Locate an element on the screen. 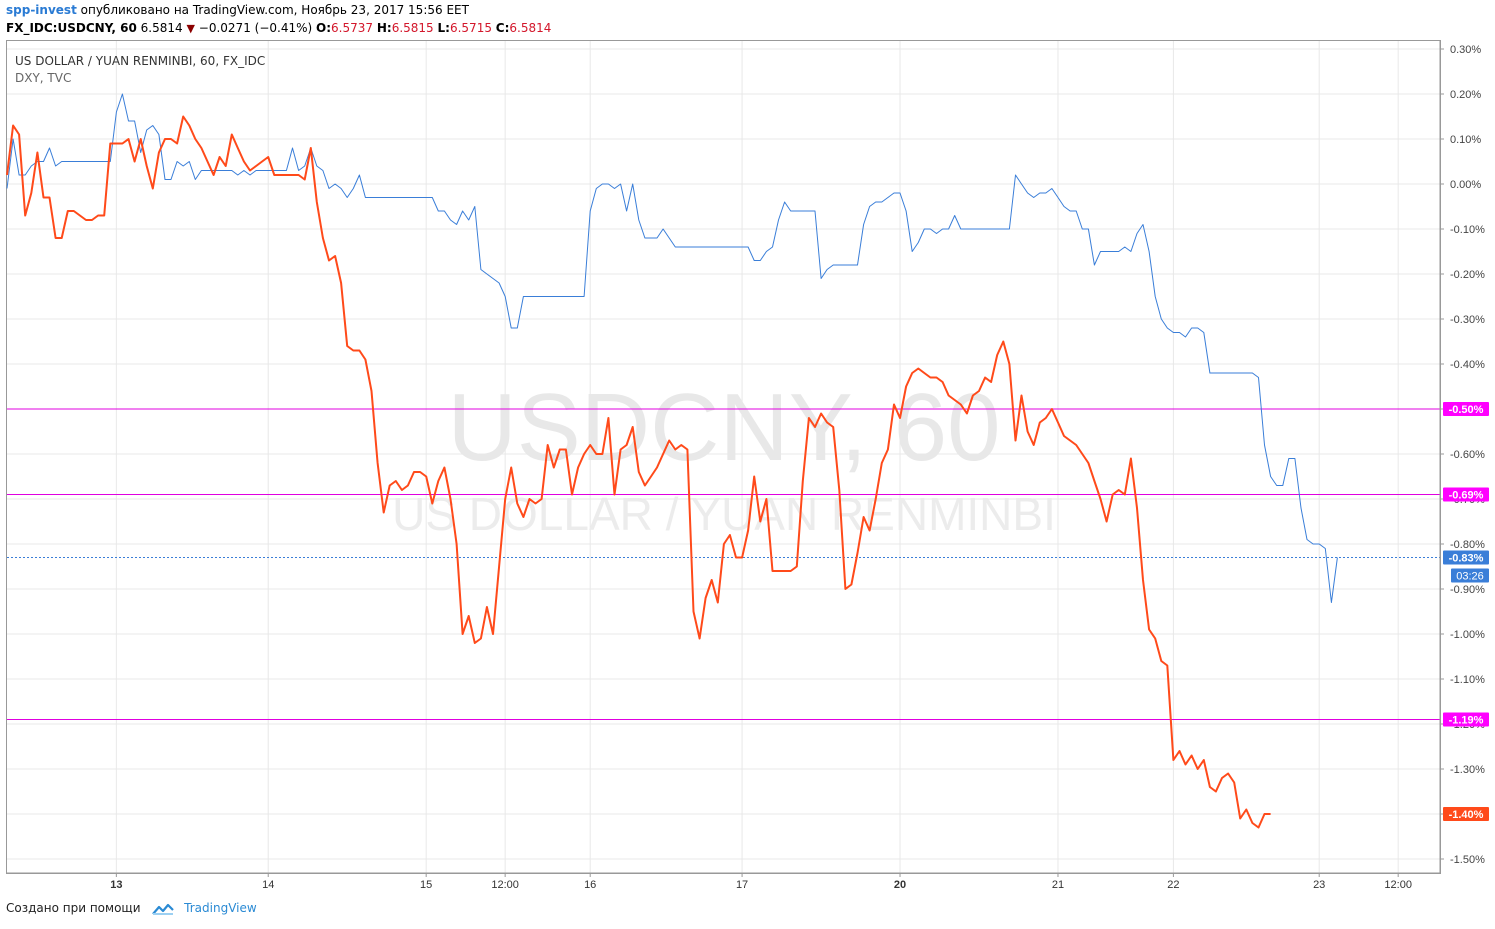  x-tick-label: 20 is located at coordinates (900, 885).